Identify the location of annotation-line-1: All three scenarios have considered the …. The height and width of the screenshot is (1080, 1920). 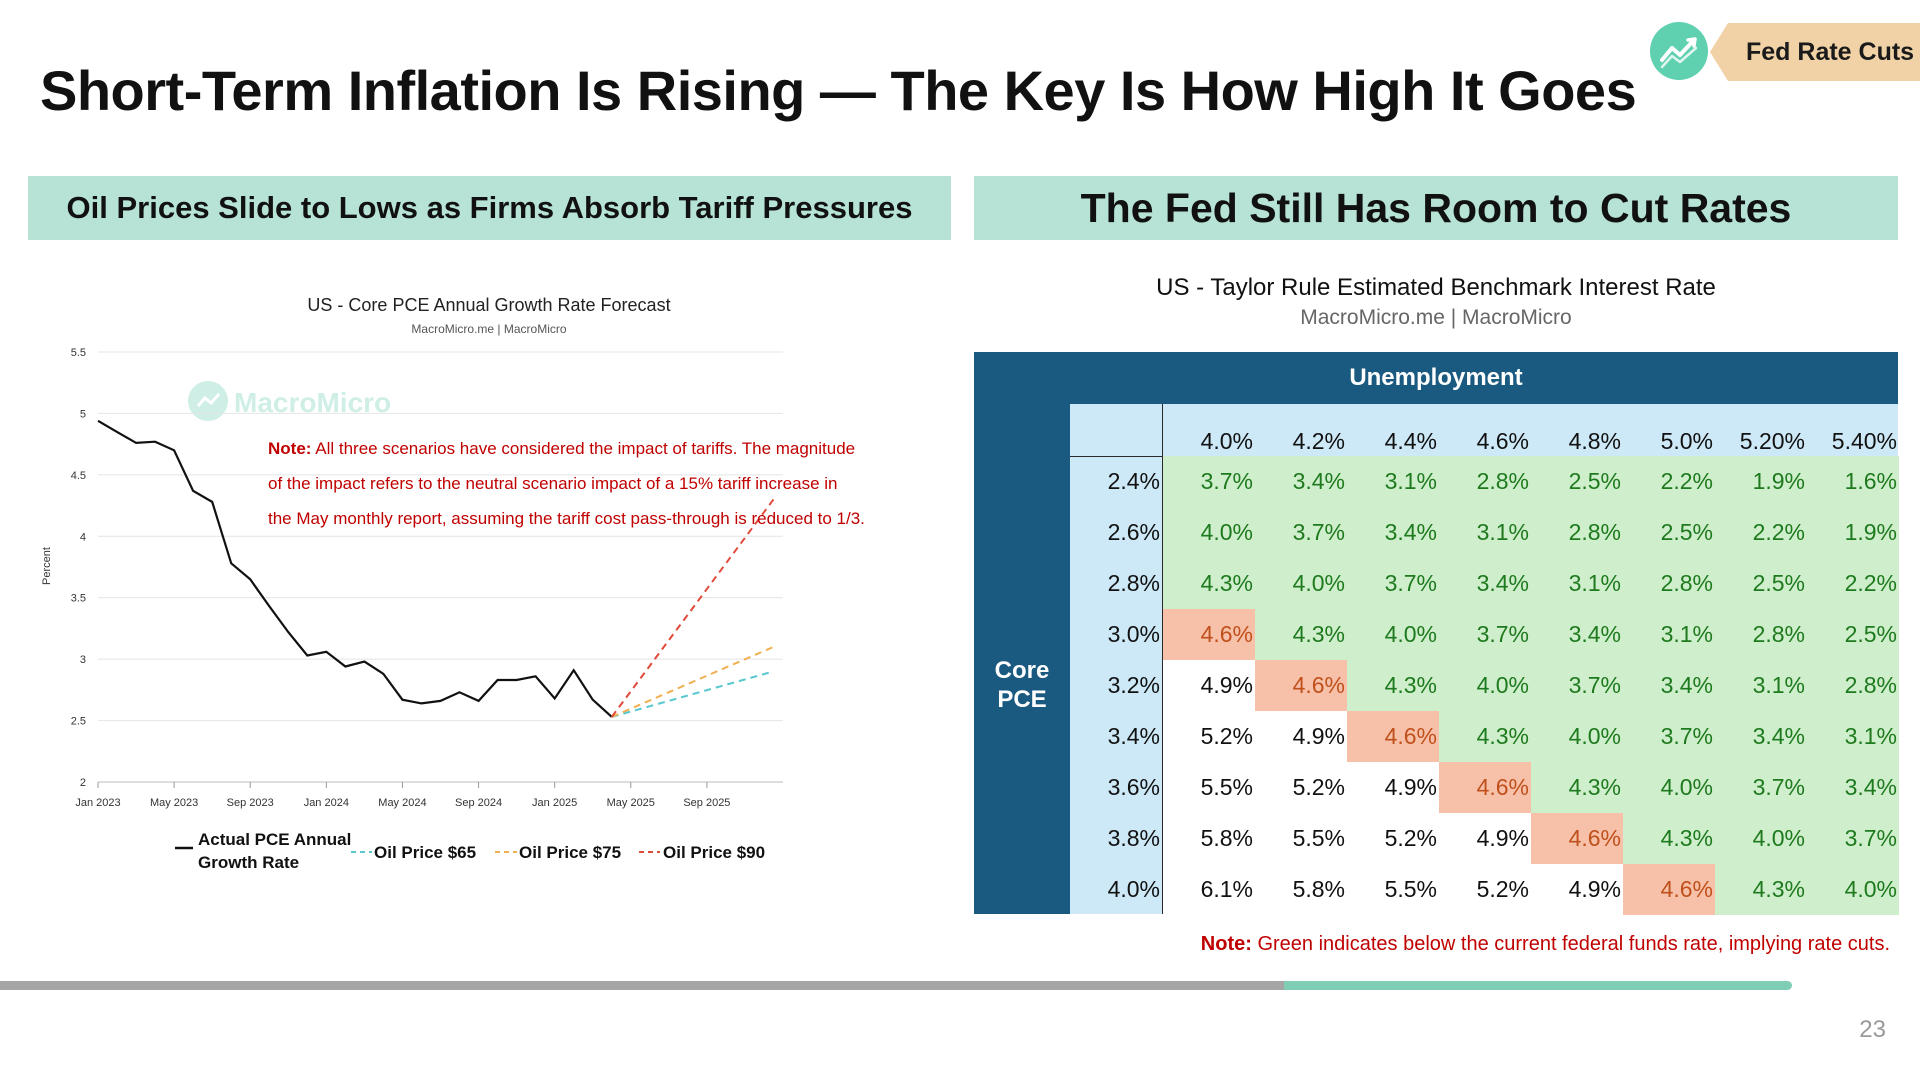
(583, 448).